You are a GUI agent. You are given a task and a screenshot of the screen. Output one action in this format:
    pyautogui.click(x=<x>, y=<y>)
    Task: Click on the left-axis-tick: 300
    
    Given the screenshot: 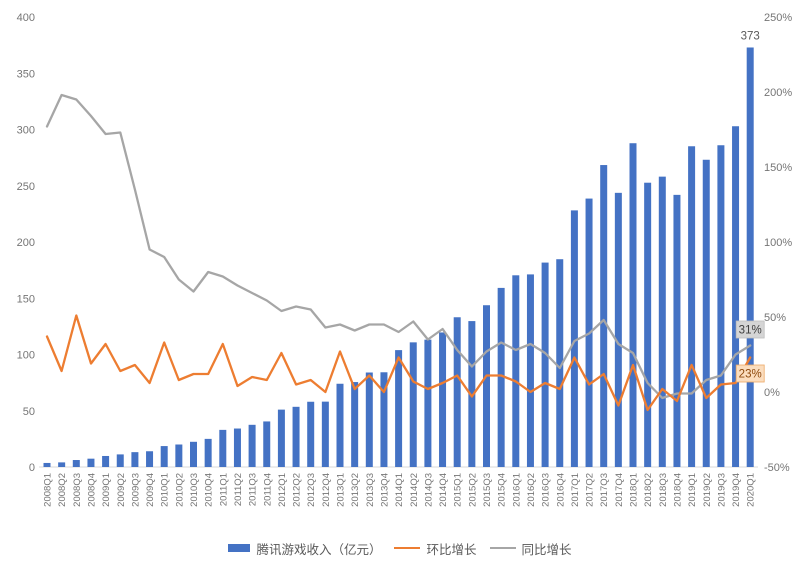 What is the action you would take?
    pyautogui.click(x=26, y=131)
    